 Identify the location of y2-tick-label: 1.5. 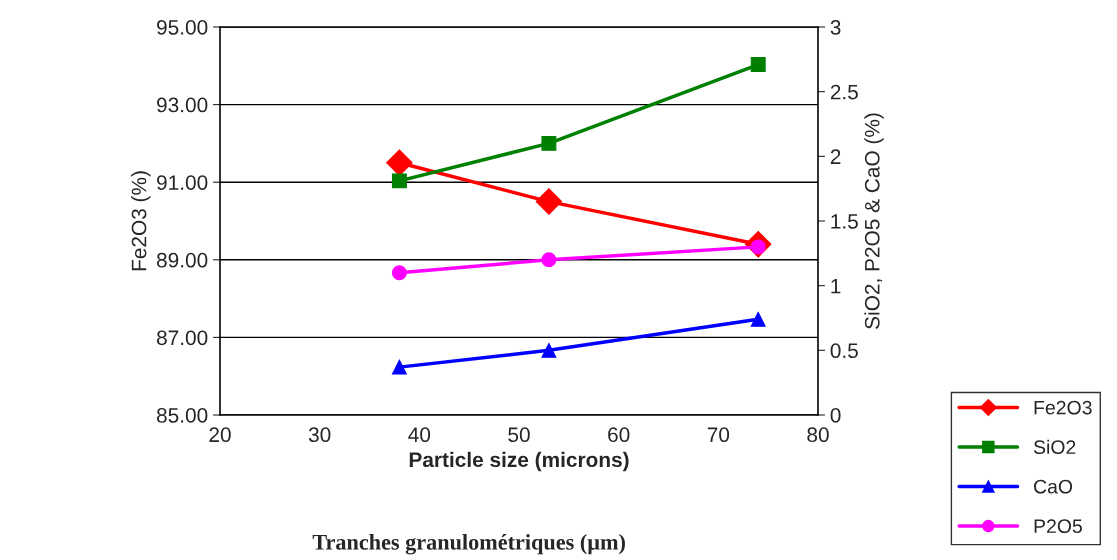
(844, 221).